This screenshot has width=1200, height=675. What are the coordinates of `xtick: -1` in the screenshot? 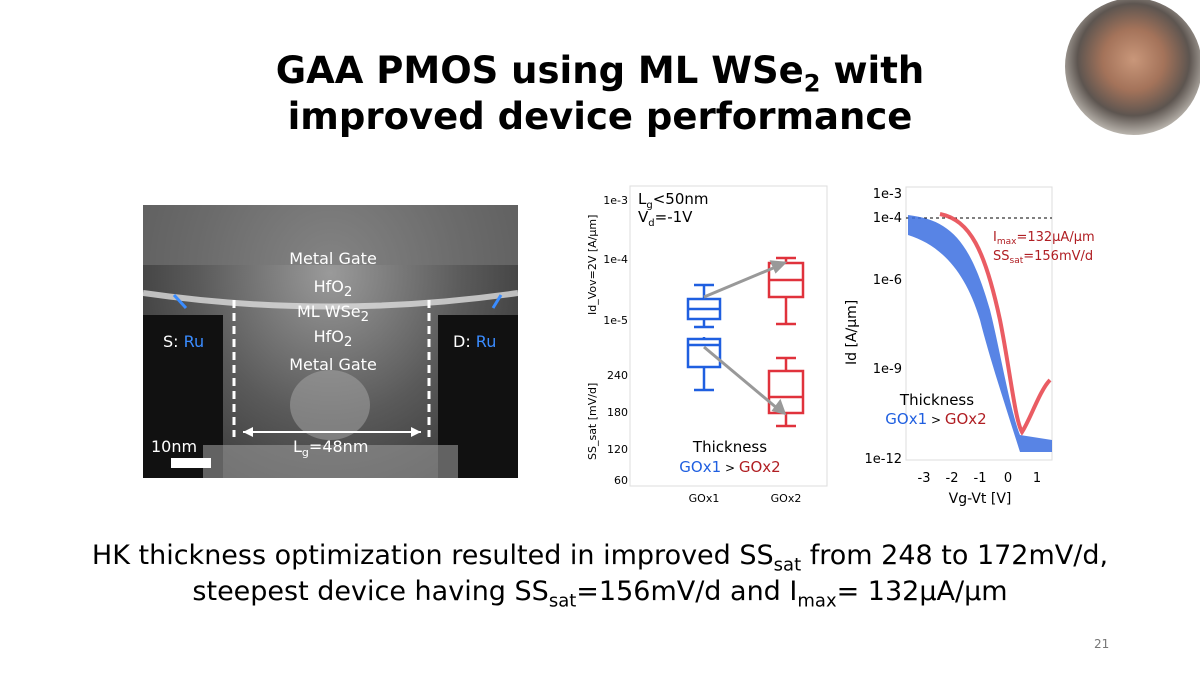 It's located at (980, 478).